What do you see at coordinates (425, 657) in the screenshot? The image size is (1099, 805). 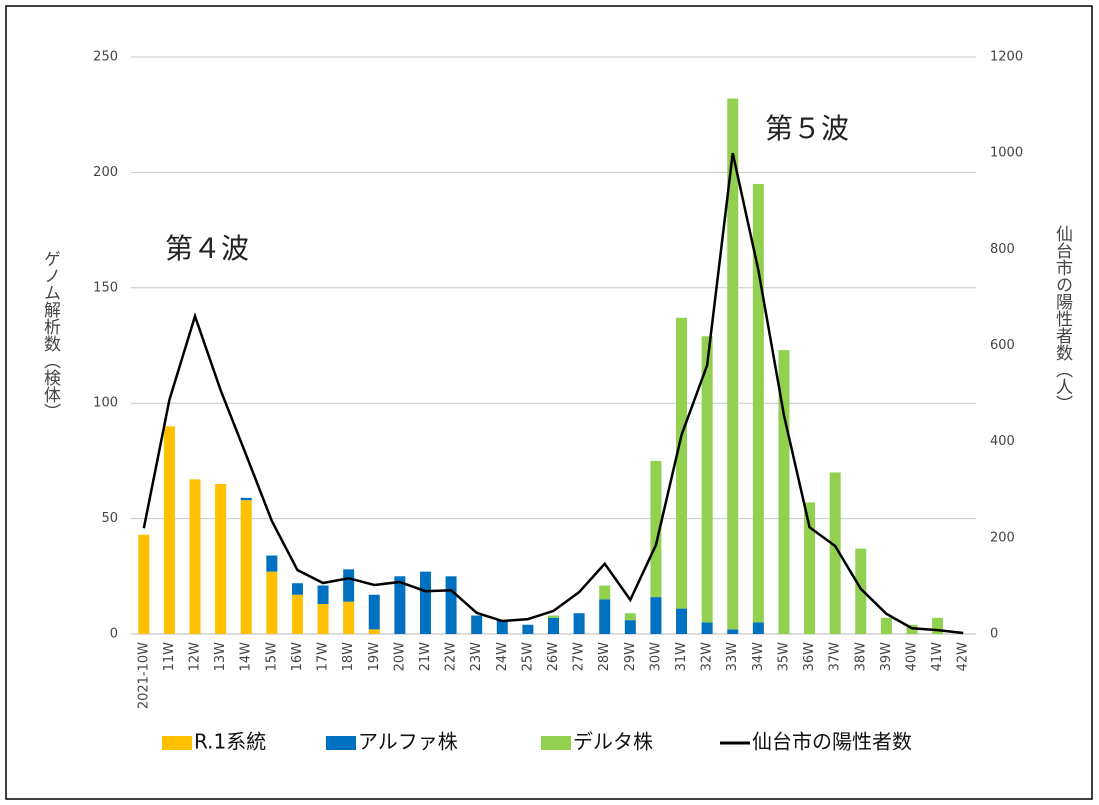 I see `x-tick-label: 21W` at bounding box center [425, 657].